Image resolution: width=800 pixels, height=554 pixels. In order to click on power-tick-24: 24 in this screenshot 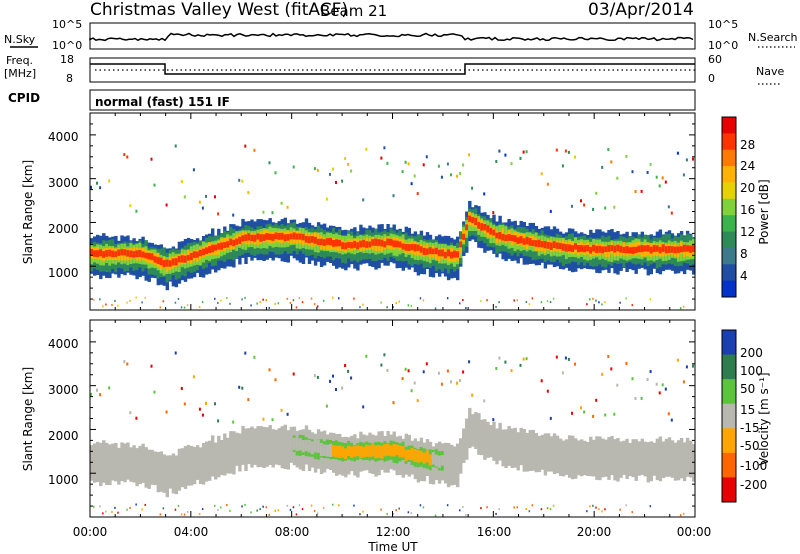, I will do `click(747, 166)`.